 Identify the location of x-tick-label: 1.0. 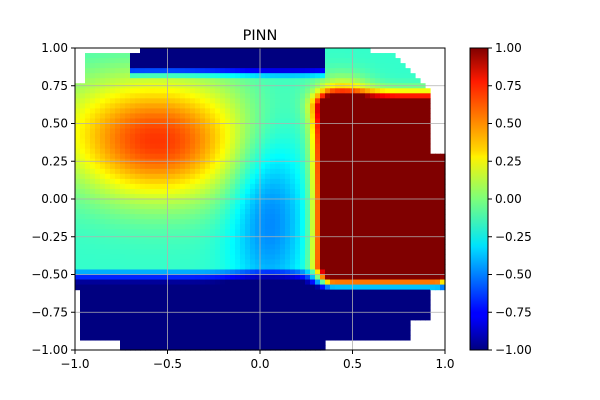
(444, 364).